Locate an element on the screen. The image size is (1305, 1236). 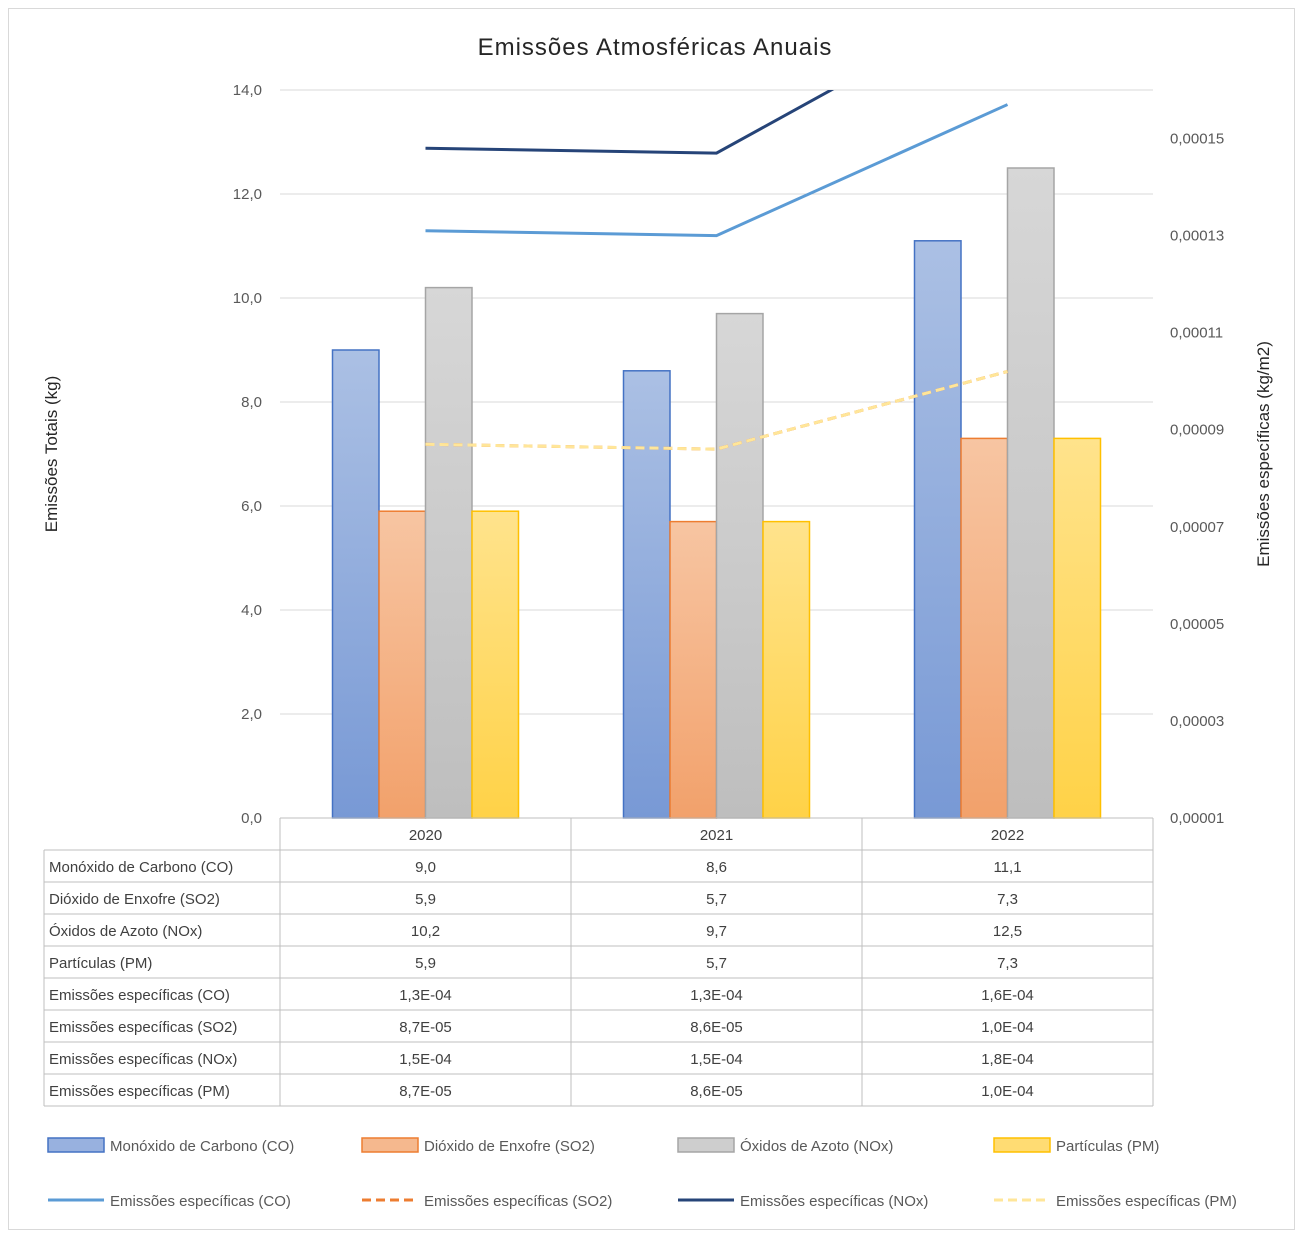
table-cell: 12,5 is located at coordinates (1007, 931).